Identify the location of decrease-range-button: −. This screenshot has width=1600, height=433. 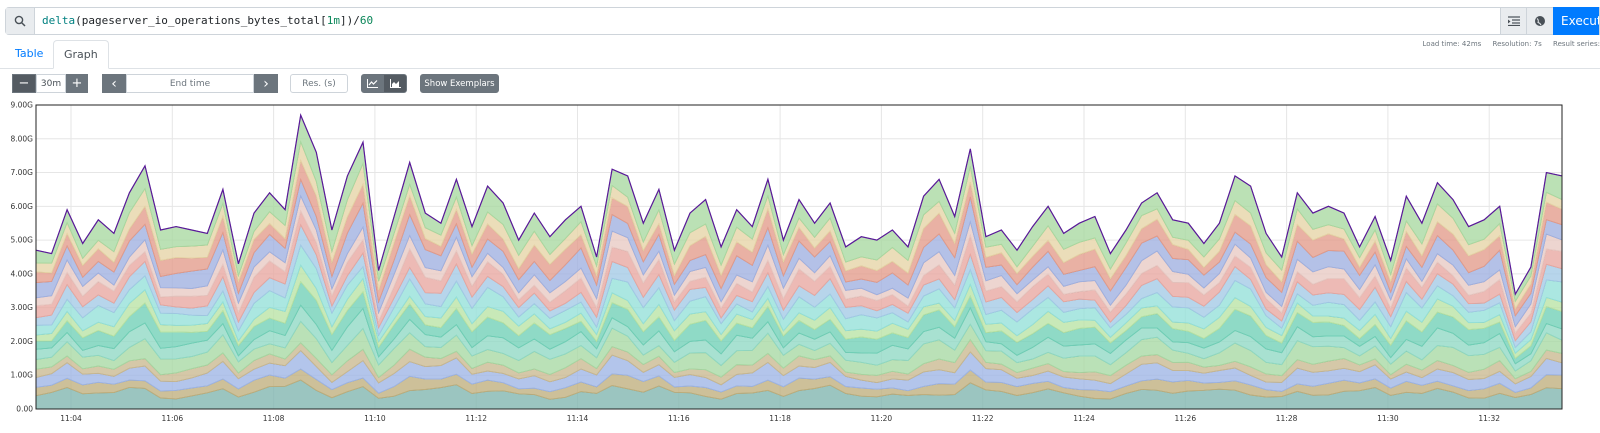
(24, 83).